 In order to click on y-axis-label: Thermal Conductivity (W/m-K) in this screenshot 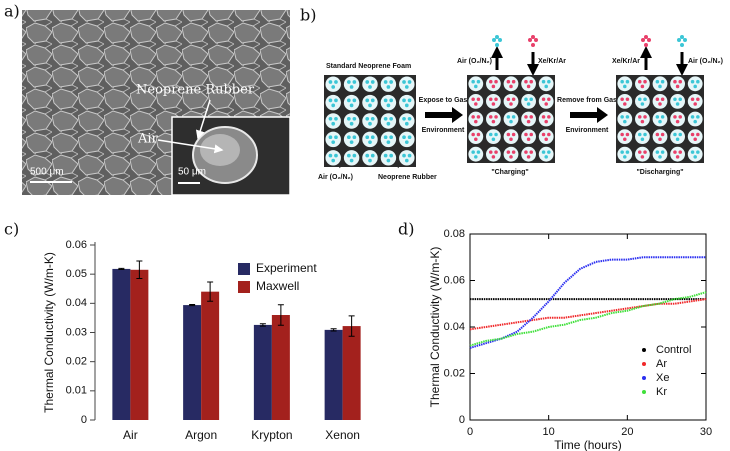, I will do `click(49, 332)`.